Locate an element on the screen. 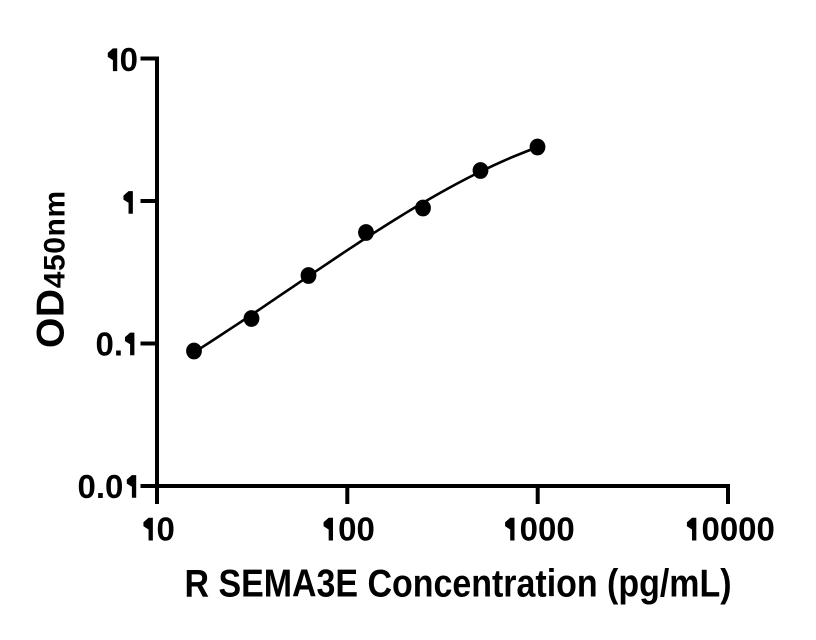 This screenshot has height=640, width=816. svg-text: 0000 is located at coordinates (737, 529).